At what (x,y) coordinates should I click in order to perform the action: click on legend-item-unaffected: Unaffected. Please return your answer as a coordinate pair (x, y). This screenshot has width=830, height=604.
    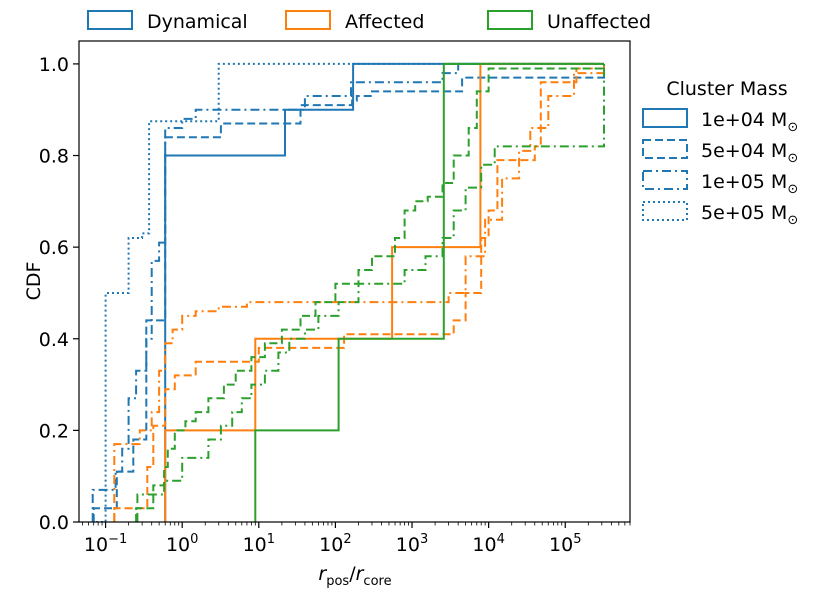
    Looking at the image, I should click on (569, 21).